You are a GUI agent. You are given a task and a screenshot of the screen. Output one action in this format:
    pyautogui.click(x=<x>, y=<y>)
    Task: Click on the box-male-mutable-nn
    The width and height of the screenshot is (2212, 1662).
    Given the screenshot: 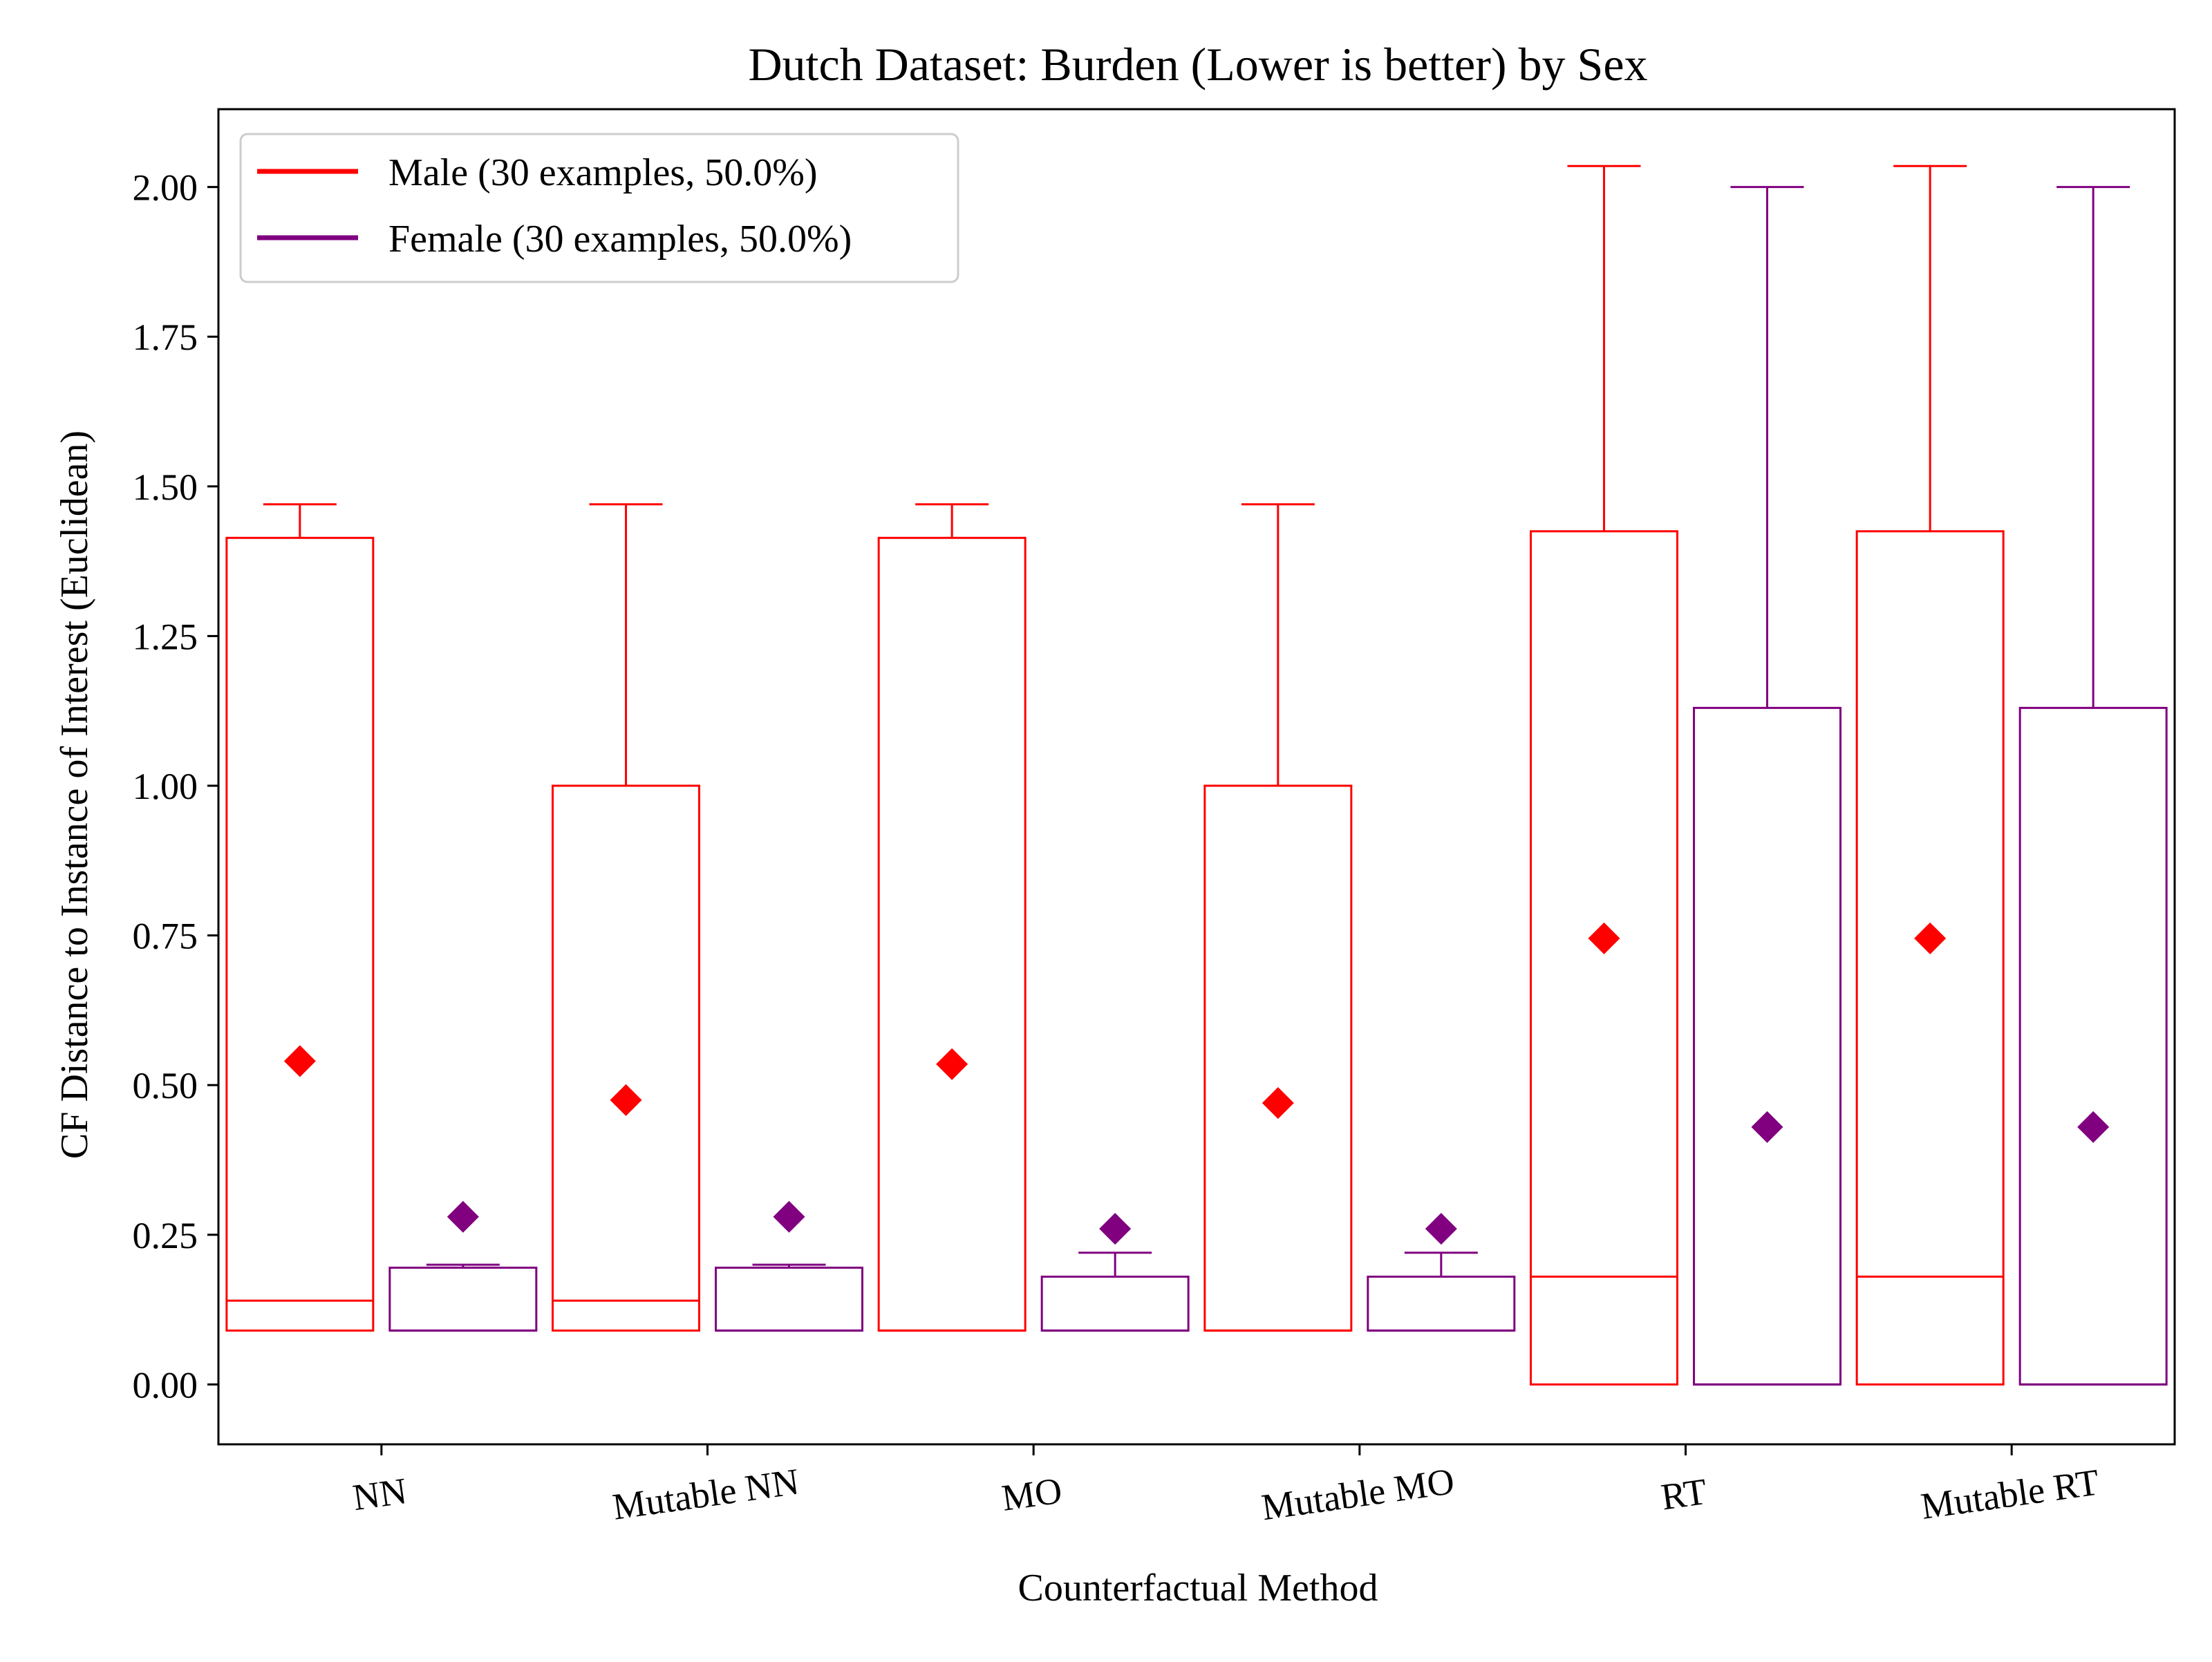 What is the action you would take?
    pyautogui.click(x=626, y=918)
    